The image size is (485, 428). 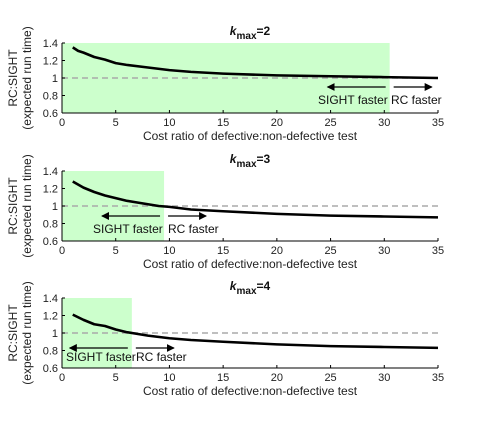 I want to click on panel-title: kmax=2, so click(x=250, y=33).